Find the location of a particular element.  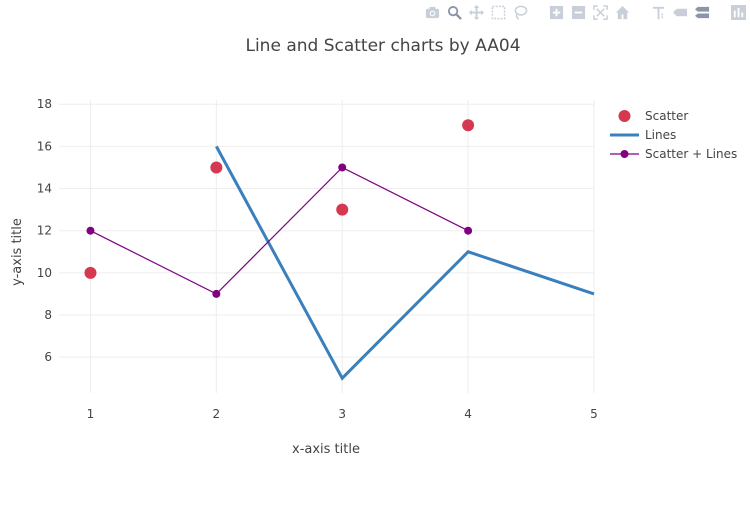

hover-closest-icon is located at coordinates (680, 12).